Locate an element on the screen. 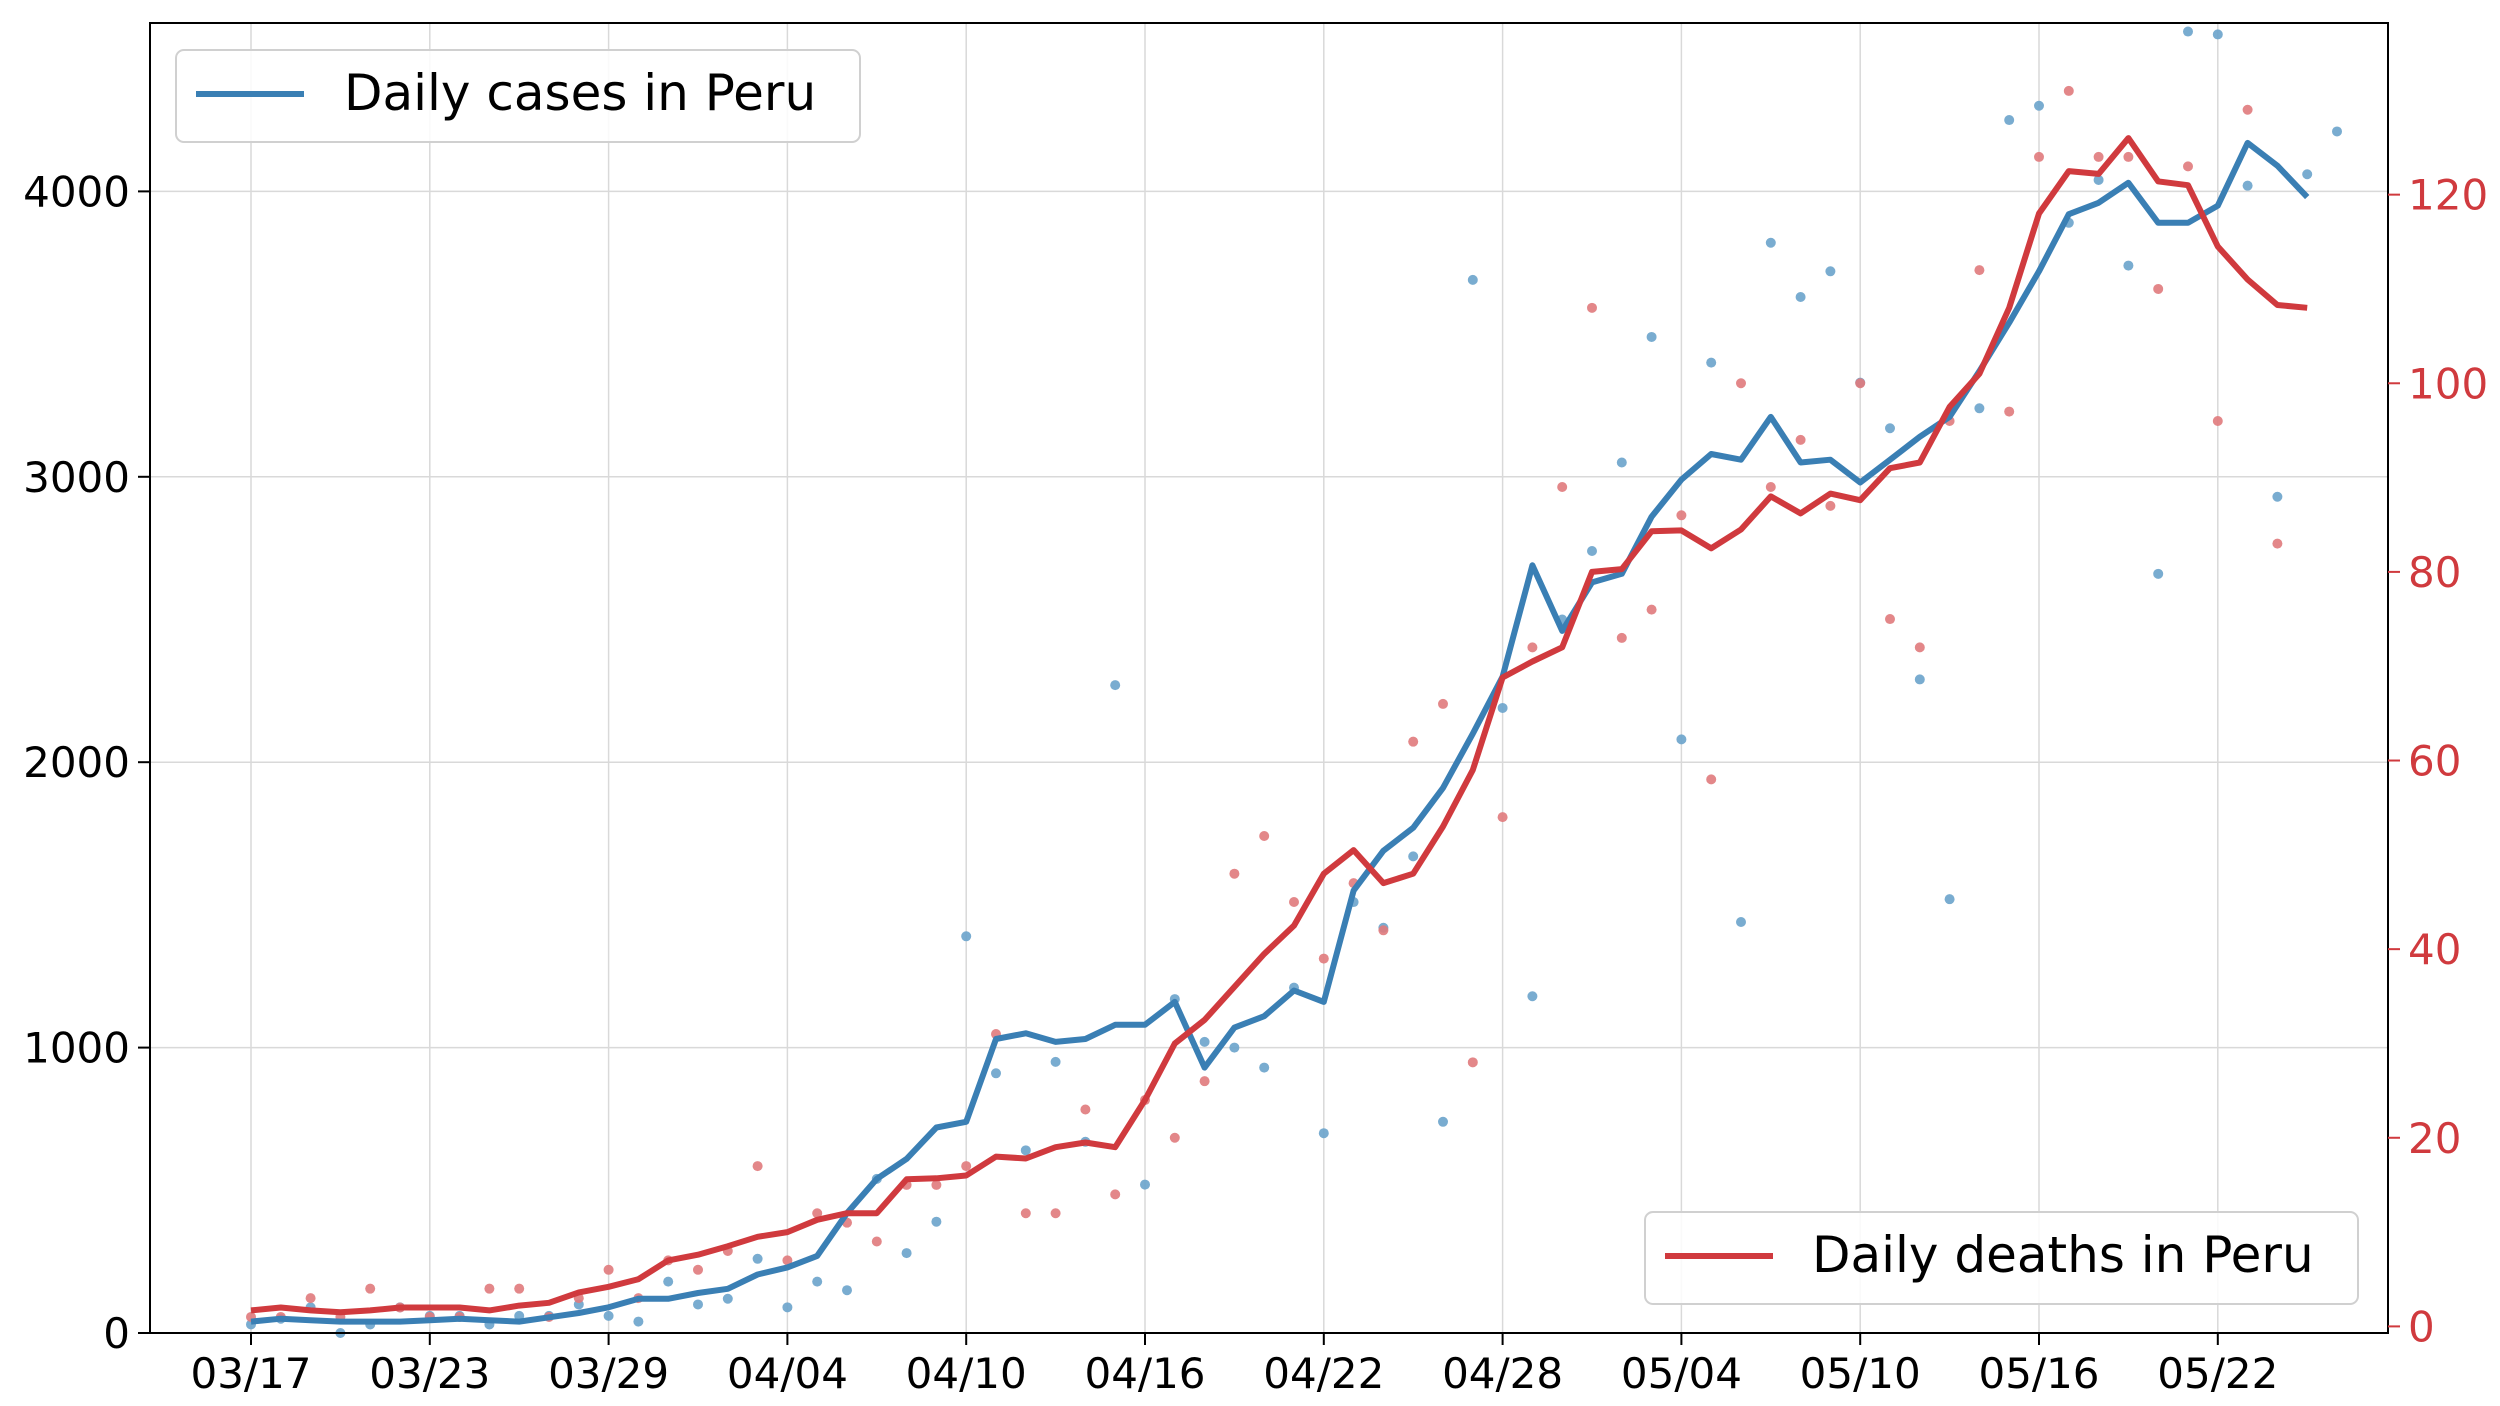 The image size is (2500, 1406). legend-cases-label: Daily cases in Peru is located at coordinates (580, 93).